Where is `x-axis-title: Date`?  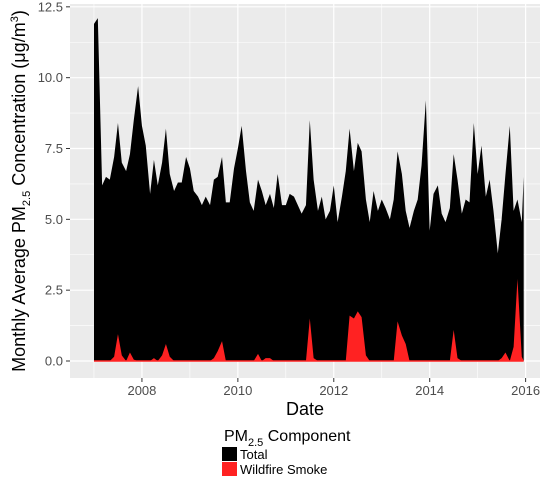
x-axis-title: Date is located at coordinates (305, 409).